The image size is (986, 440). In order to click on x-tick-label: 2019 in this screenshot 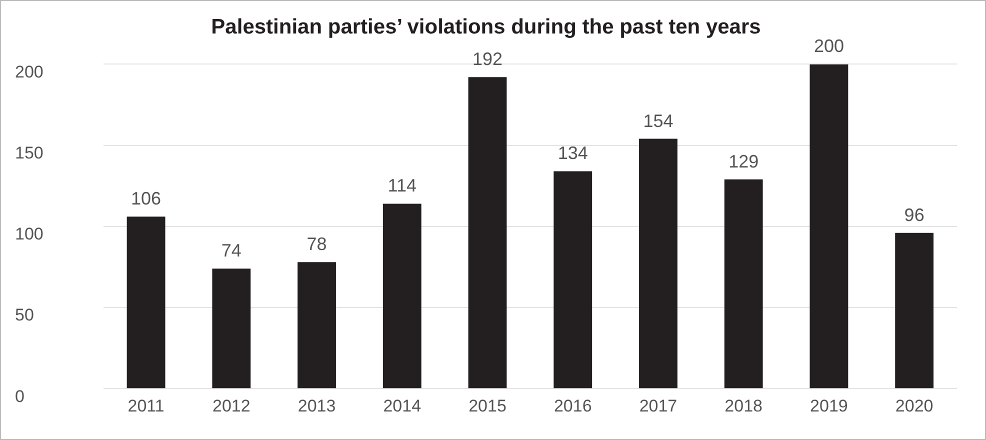, I will do `click(829, 406)`.